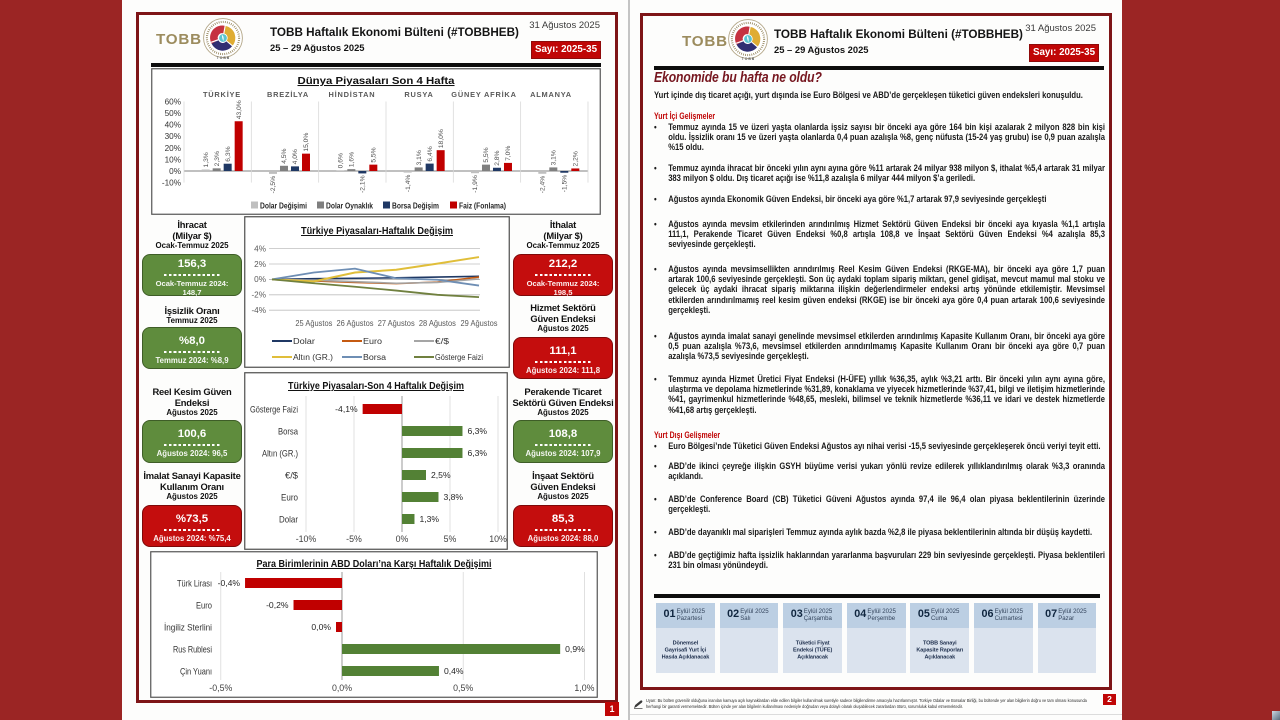 This screenshot has width=1280, height=720. Describe the element at coordinates (497, 157) in the screenshot. I see `svg-text: 2,8%` at that location.